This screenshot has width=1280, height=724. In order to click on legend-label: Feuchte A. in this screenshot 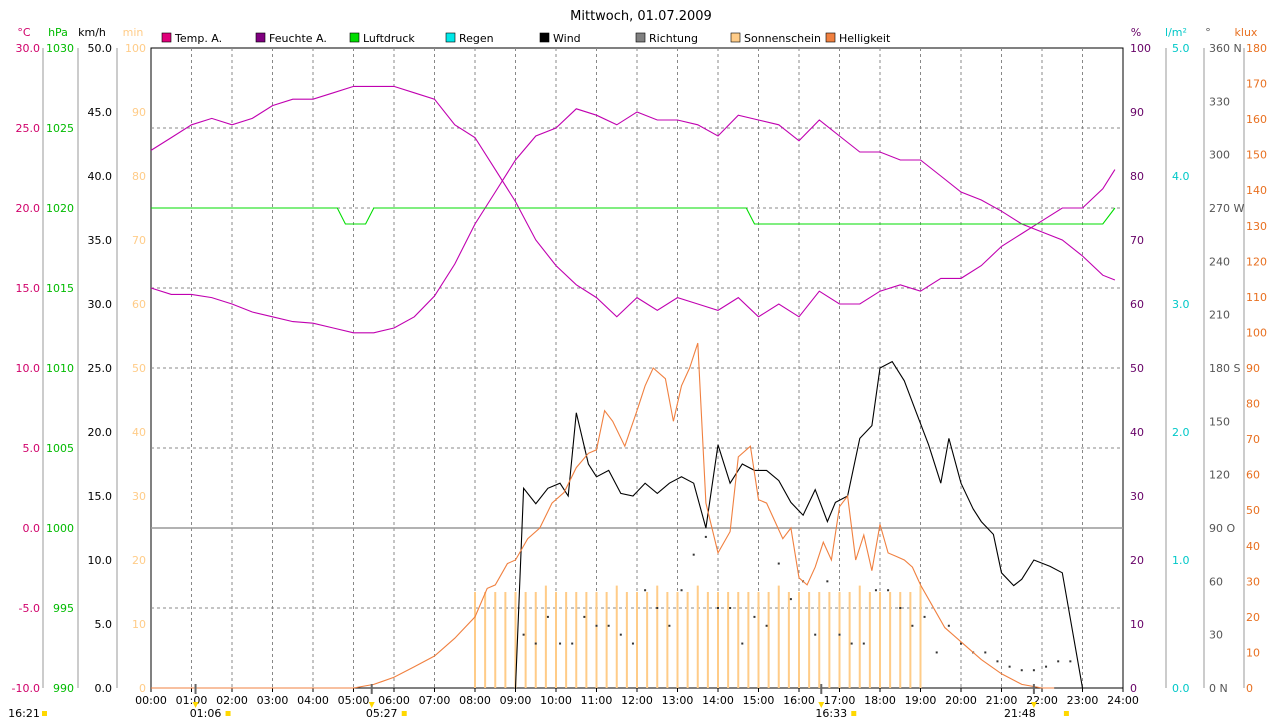, I will do `click(298, 38)`.